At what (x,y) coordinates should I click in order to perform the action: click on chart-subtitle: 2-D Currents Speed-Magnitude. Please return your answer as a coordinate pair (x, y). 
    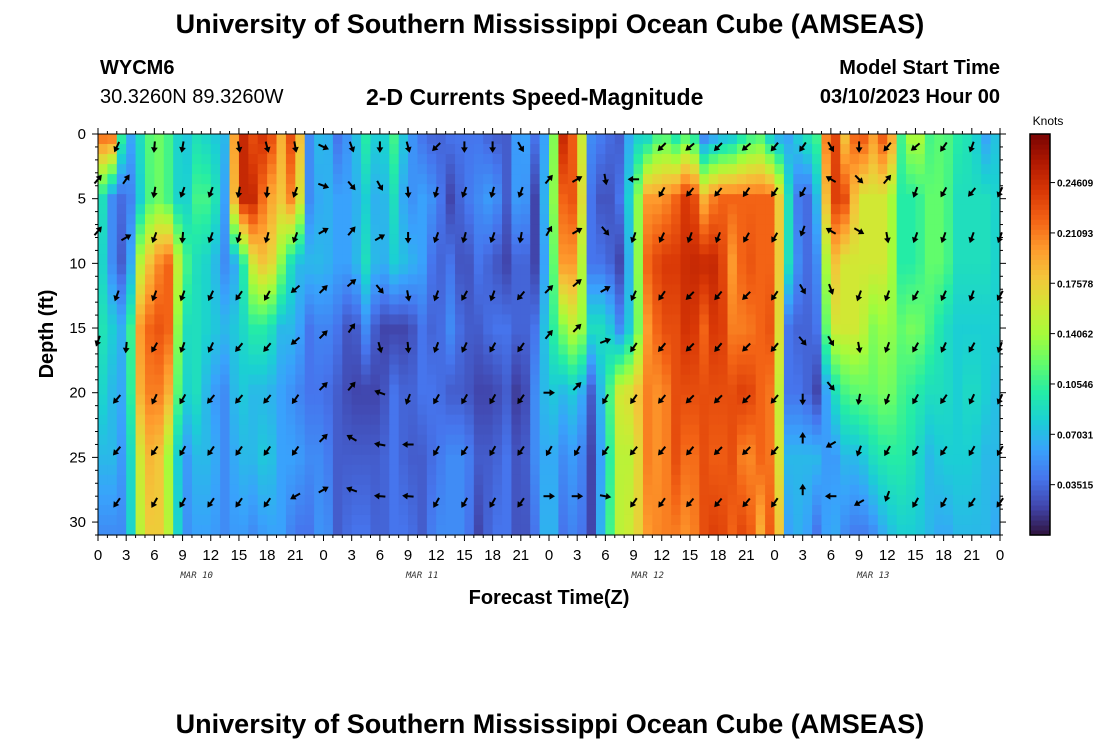
    Looking at the image, I should click on (535, 97).